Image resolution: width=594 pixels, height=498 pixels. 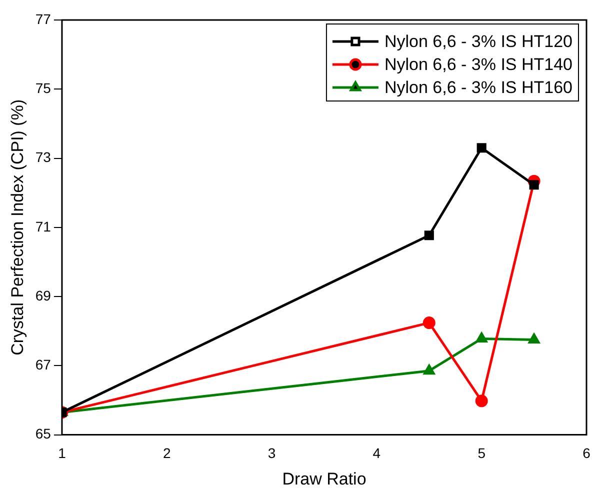 I want to click on x-tick-label: 3, so click(x=272, y=453).